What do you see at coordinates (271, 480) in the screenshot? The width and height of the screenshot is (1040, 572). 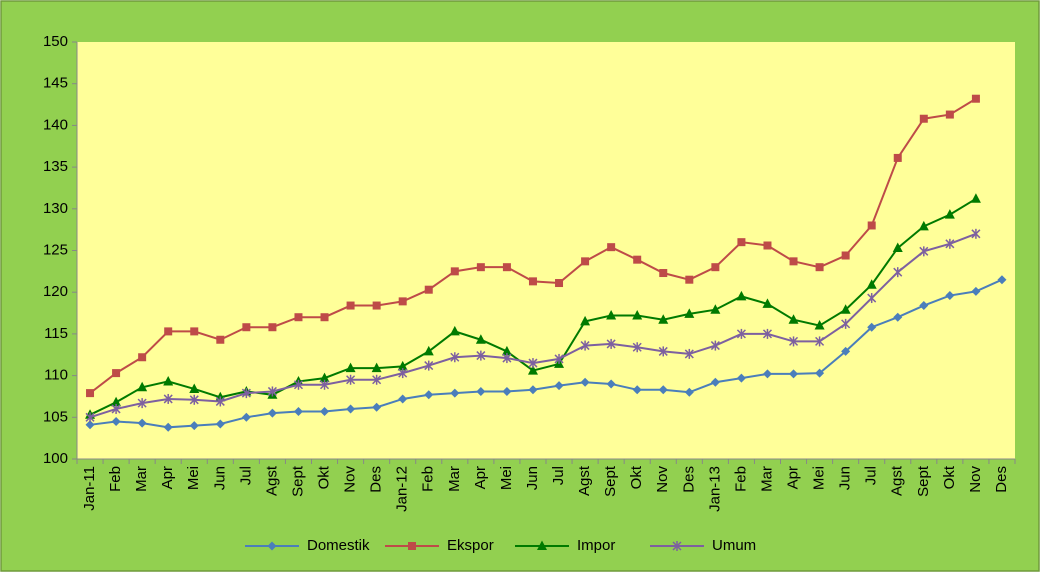 I see `x-tick-label: Agst` at bounding box center [271, 480].